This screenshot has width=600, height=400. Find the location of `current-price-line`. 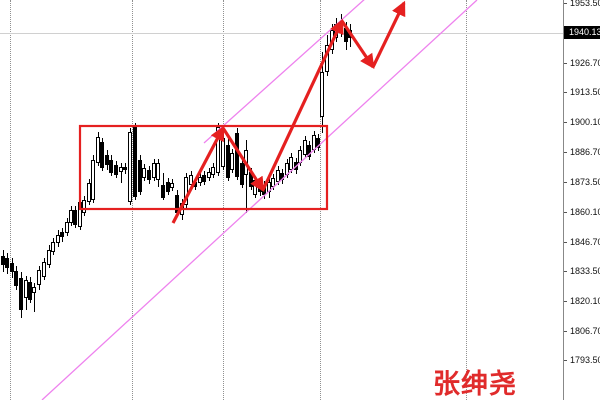

current-price-line is located at coordinates (281, 33).